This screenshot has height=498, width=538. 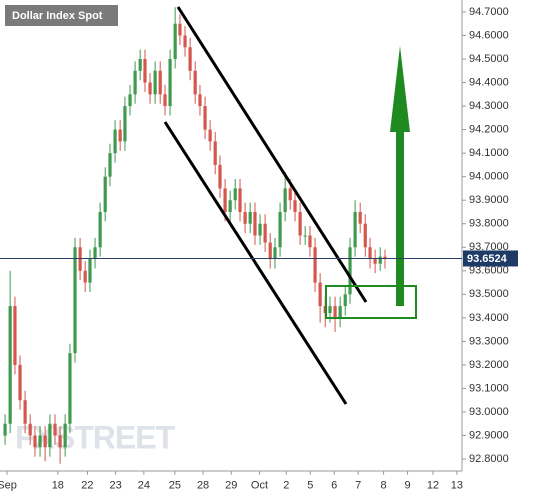 I want to click on x-tick-label: 6, so click(x=334, y=486).